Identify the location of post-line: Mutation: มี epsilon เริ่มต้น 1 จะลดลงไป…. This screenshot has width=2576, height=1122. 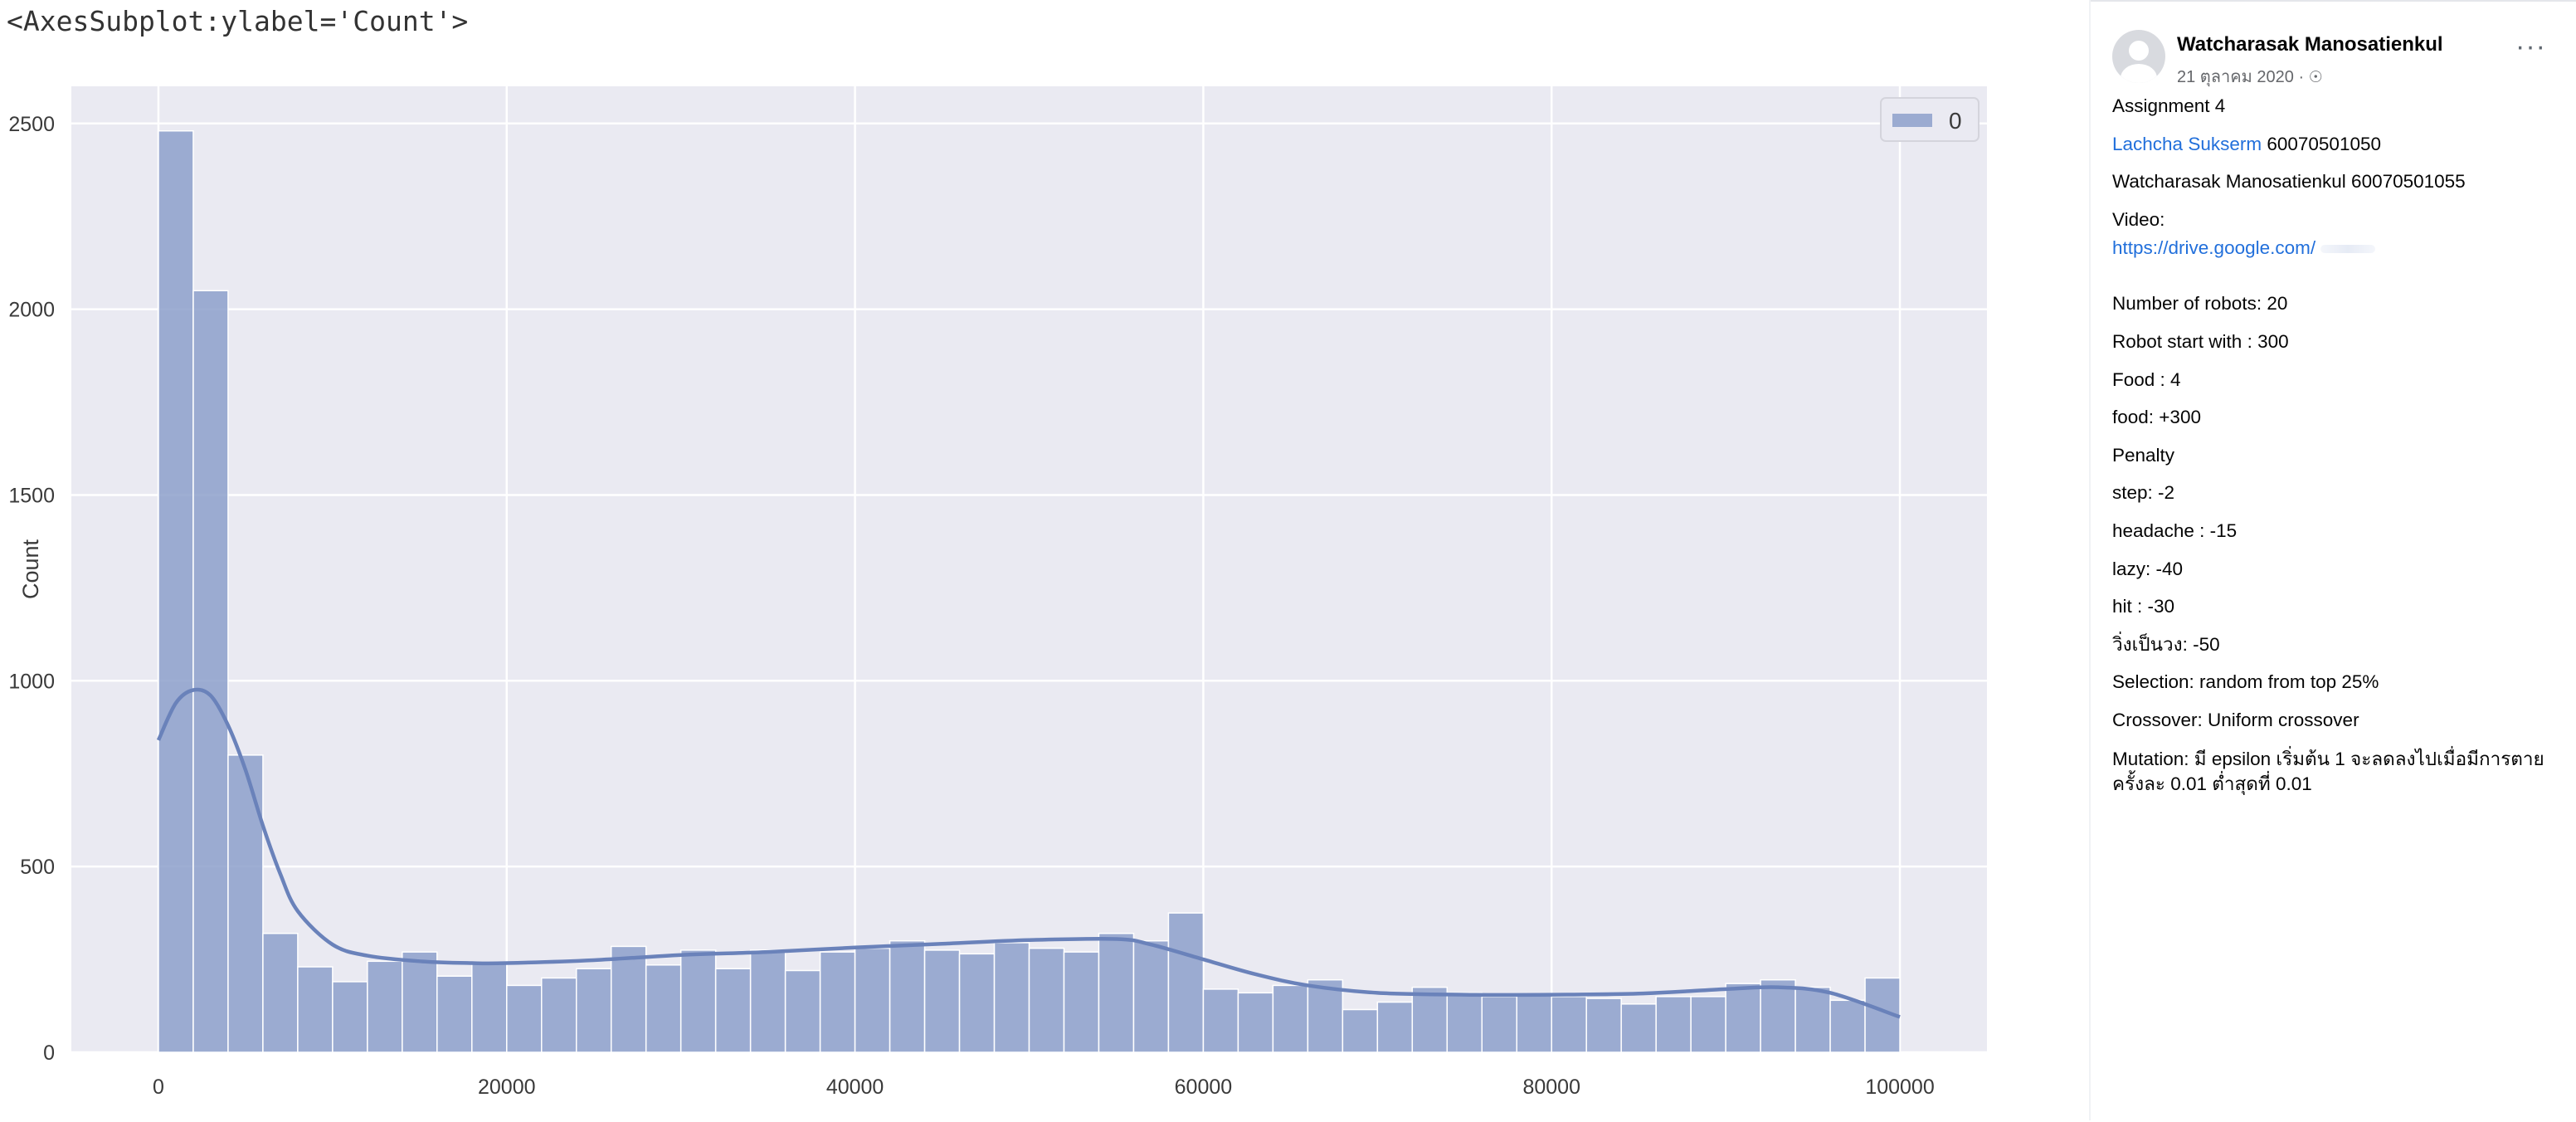
(2328, 771).